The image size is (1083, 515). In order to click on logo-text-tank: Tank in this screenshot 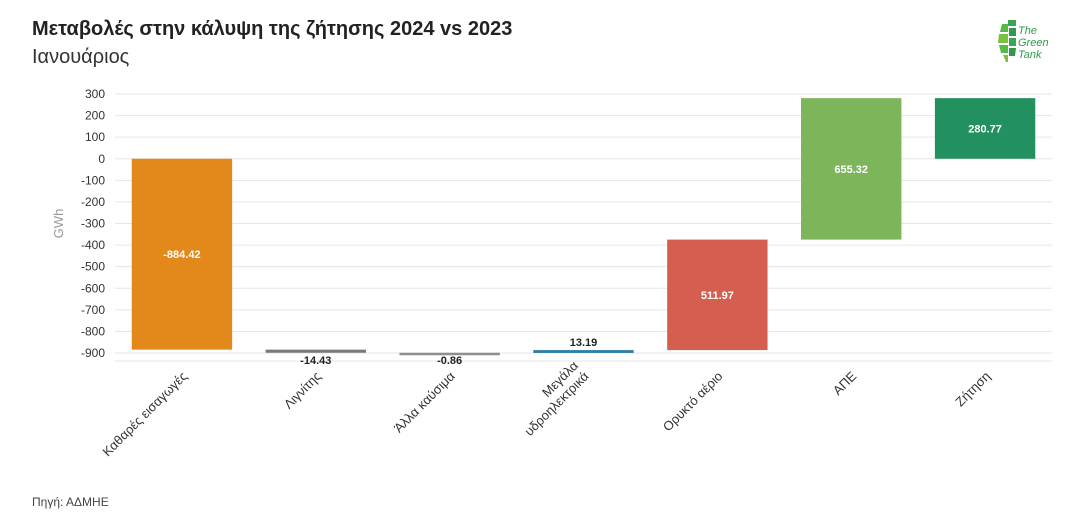, I will do `click(1030, 55)`.